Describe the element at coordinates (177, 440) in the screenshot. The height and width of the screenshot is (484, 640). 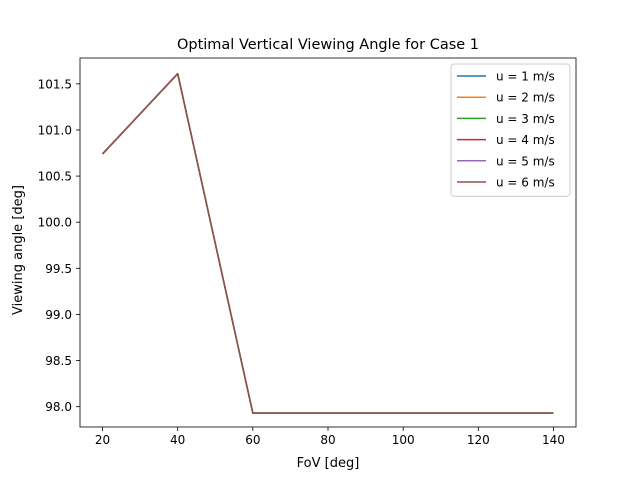
I see `x-tick-label: 40` at that location.